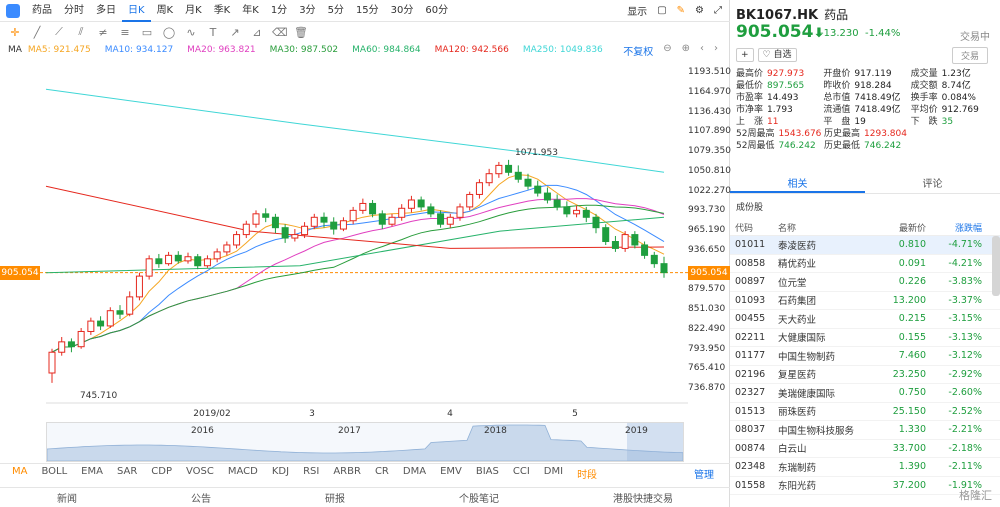 The image size is (1000, 507). What do you see at coordinates (222, 10) in the screenshot?
I see `tab-period-5: 季K` at bounding box center [222, 10].